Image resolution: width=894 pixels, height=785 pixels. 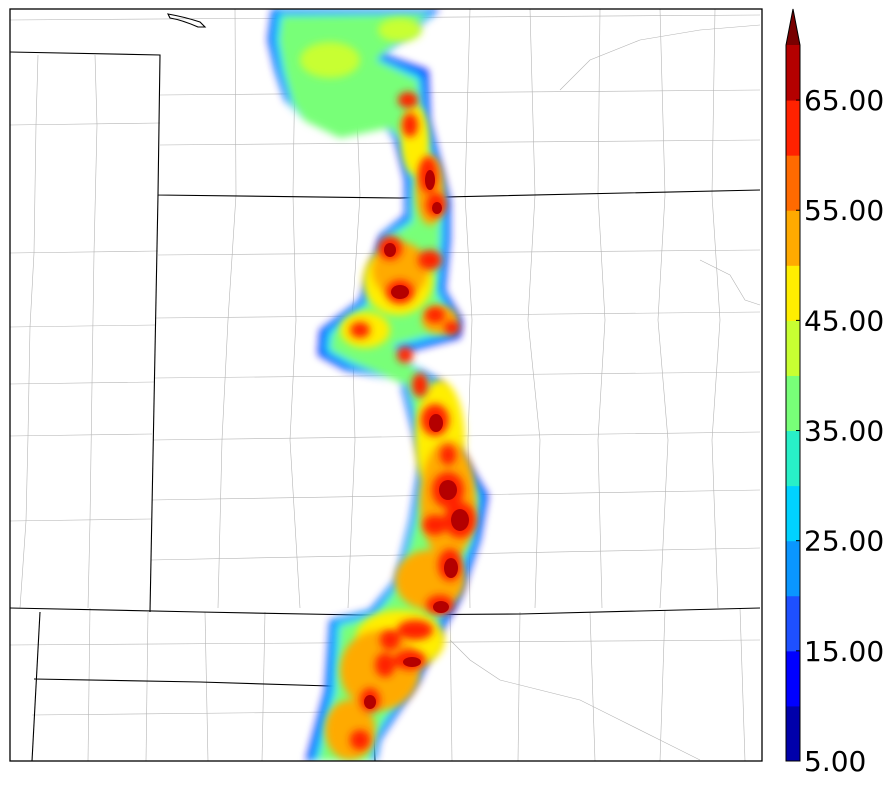 What do you see at coordinates (844, 320) in the screenshot?
I see `colorbar-tick-label: 45.00` at bounding box center [844, 320].